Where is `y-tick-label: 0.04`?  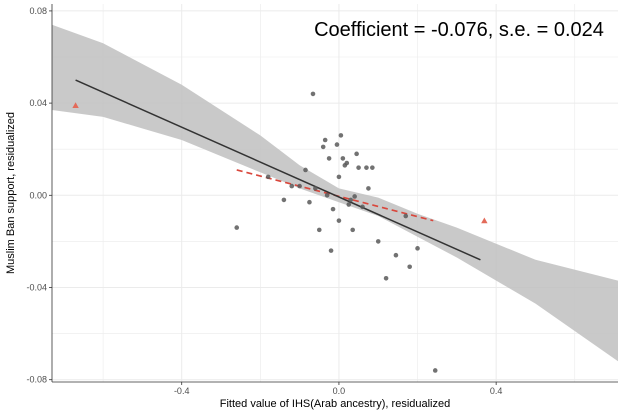 y-tick-label: 0.04 is located at coordinates (38, 103).